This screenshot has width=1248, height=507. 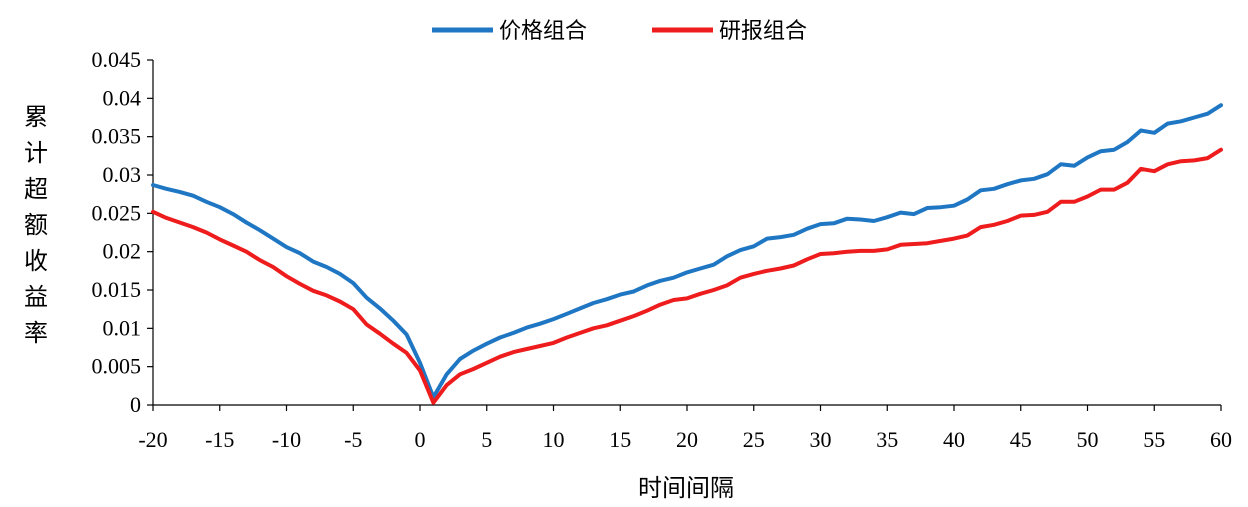 What do you see at coordinates (122, 174) in the screenshot?
I see `y-tick-label: 0.03` at bounding box center [122, 174].